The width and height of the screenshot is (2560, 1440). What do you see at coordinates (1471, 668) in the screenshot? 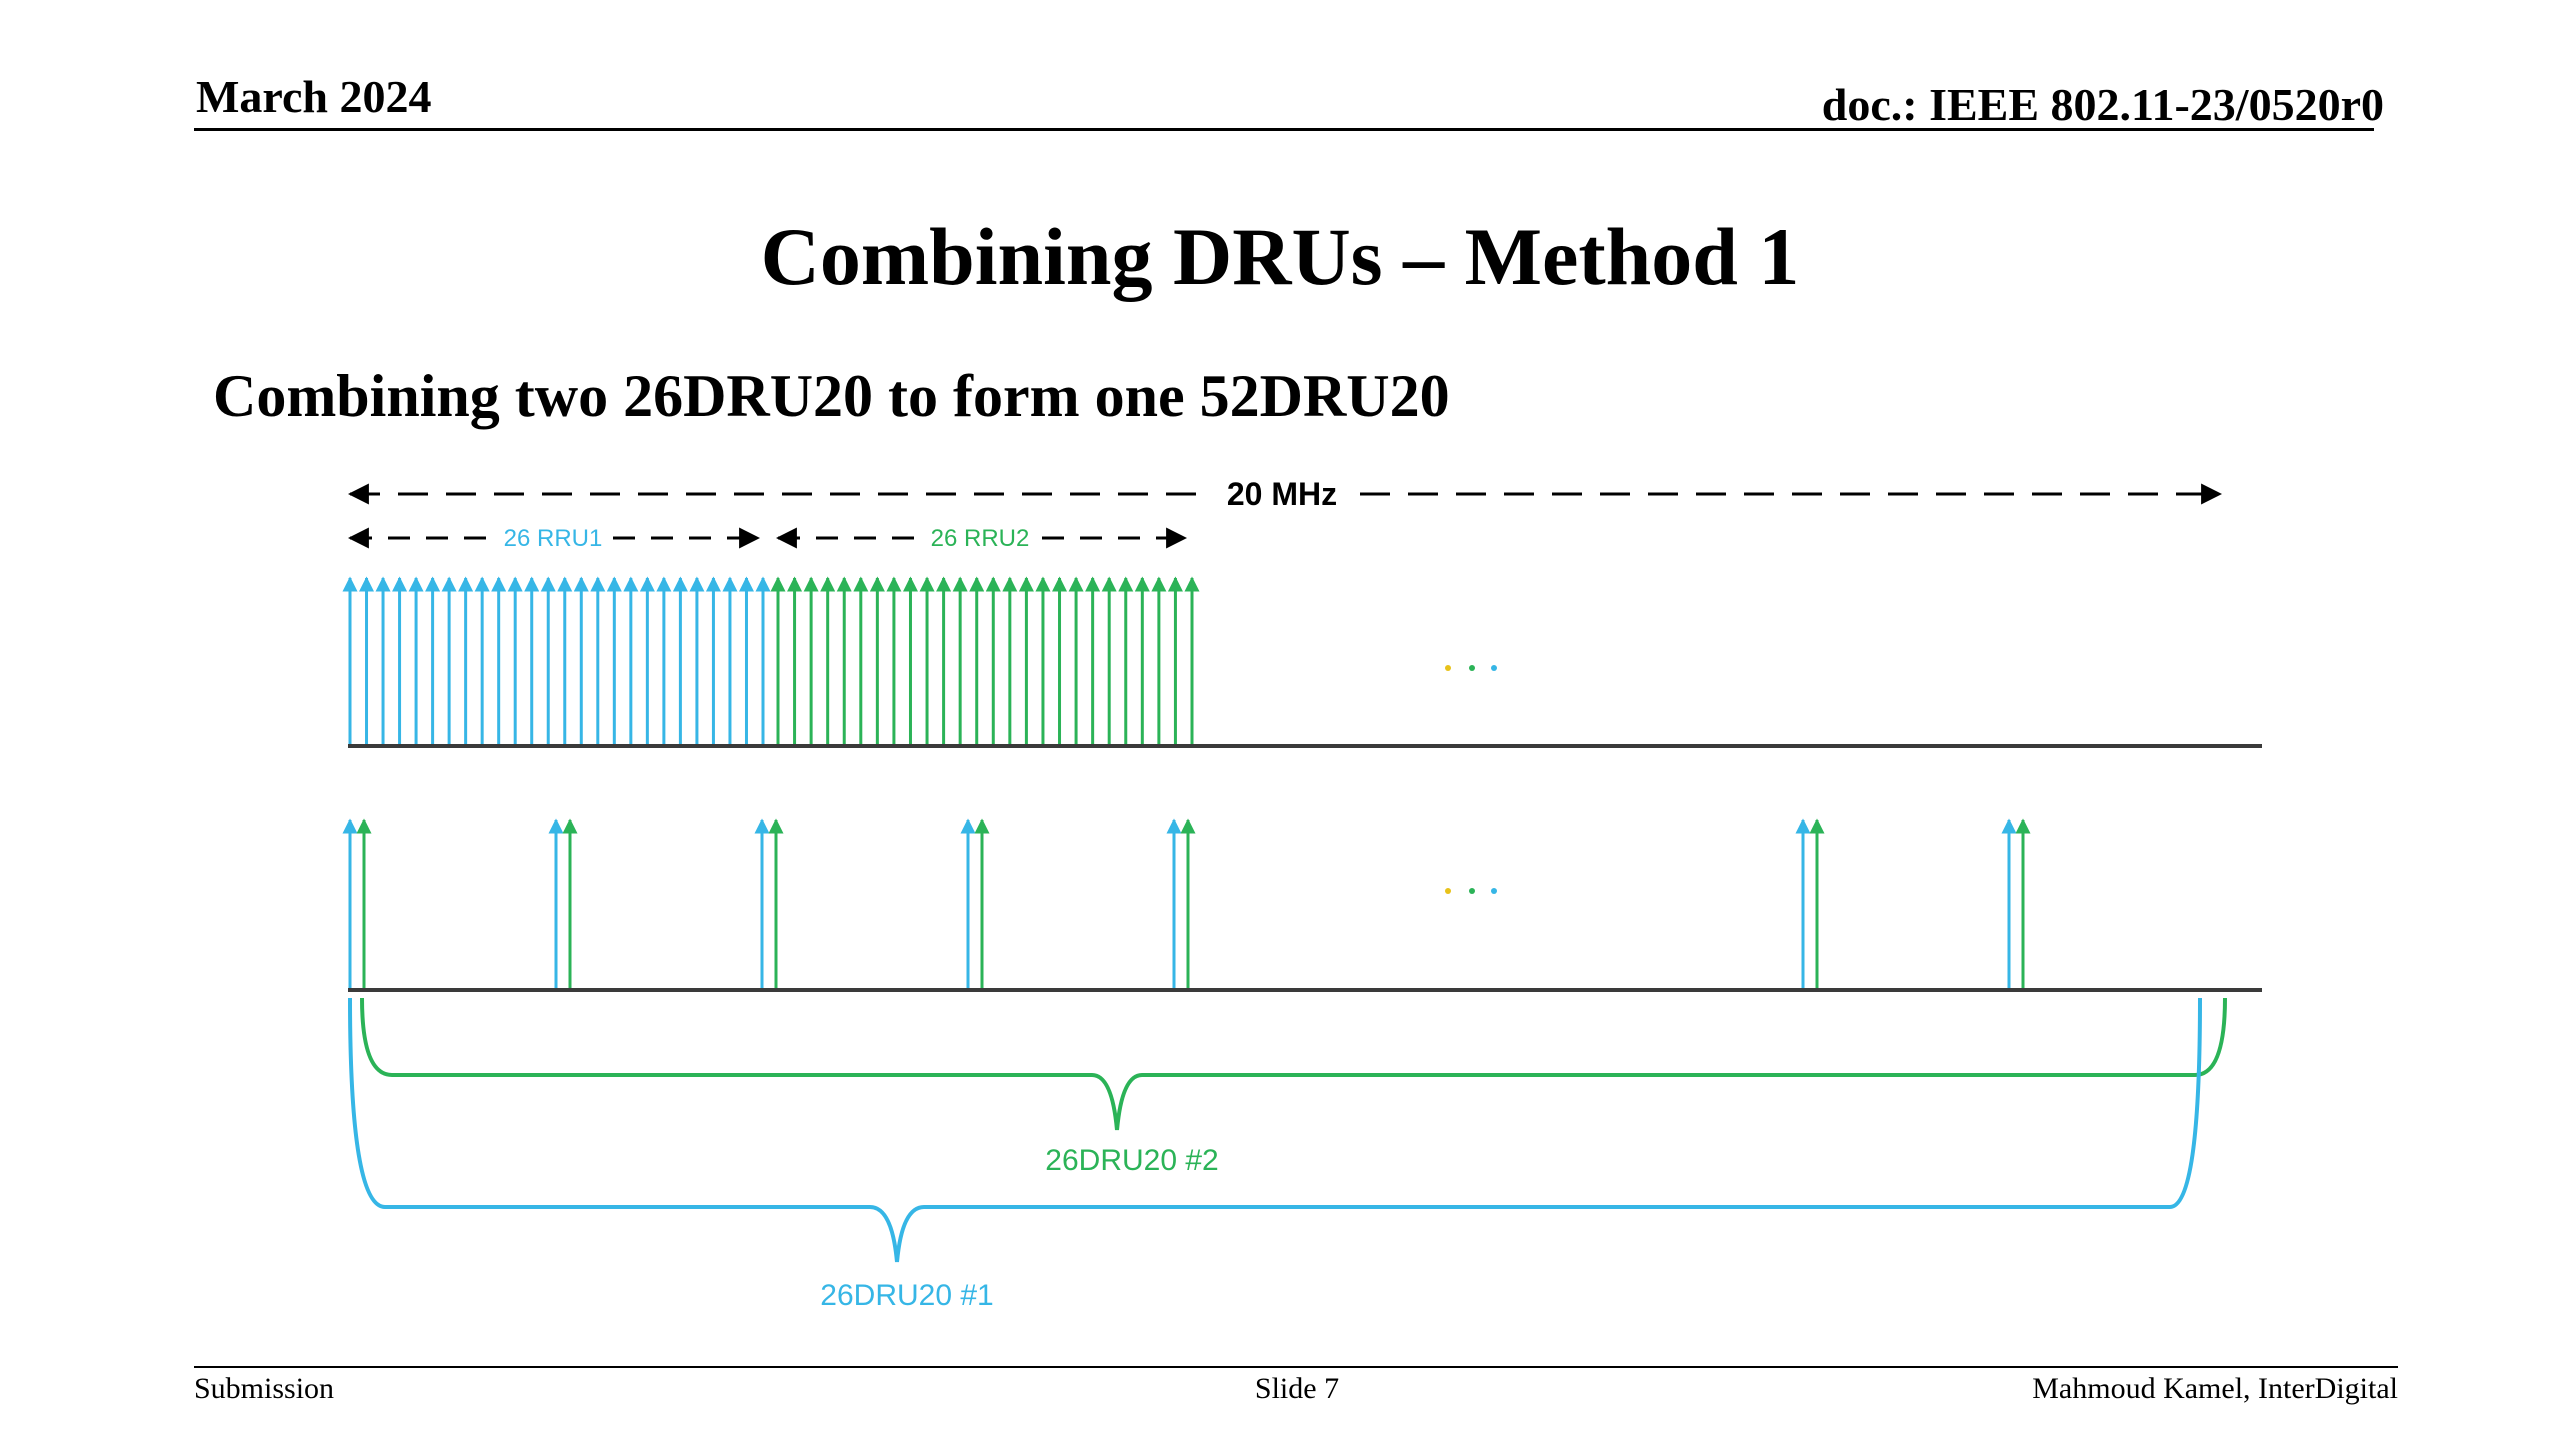
I see `top-ellipsis` at bounding box center [1471, 668].